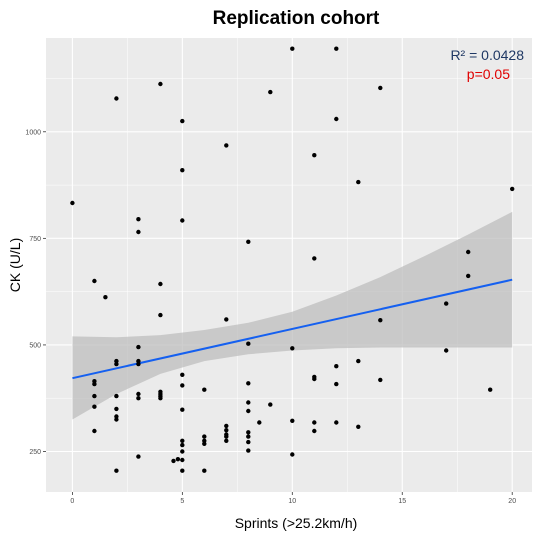 This screenshot has width=550, height=540. Describe the element at coordinates (487, 55) in the screenshot. I see `r-squared-annotation: R² = 0.0428` at that location.